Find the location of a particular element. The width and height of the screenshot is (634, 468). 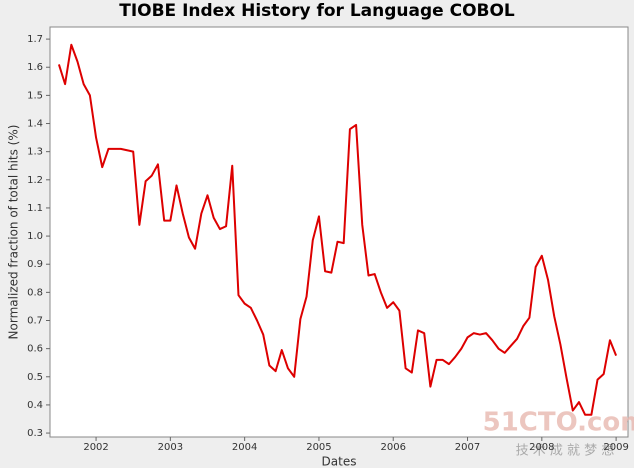

y-tick-label: 1.4 is located at coordinates (35, 124).